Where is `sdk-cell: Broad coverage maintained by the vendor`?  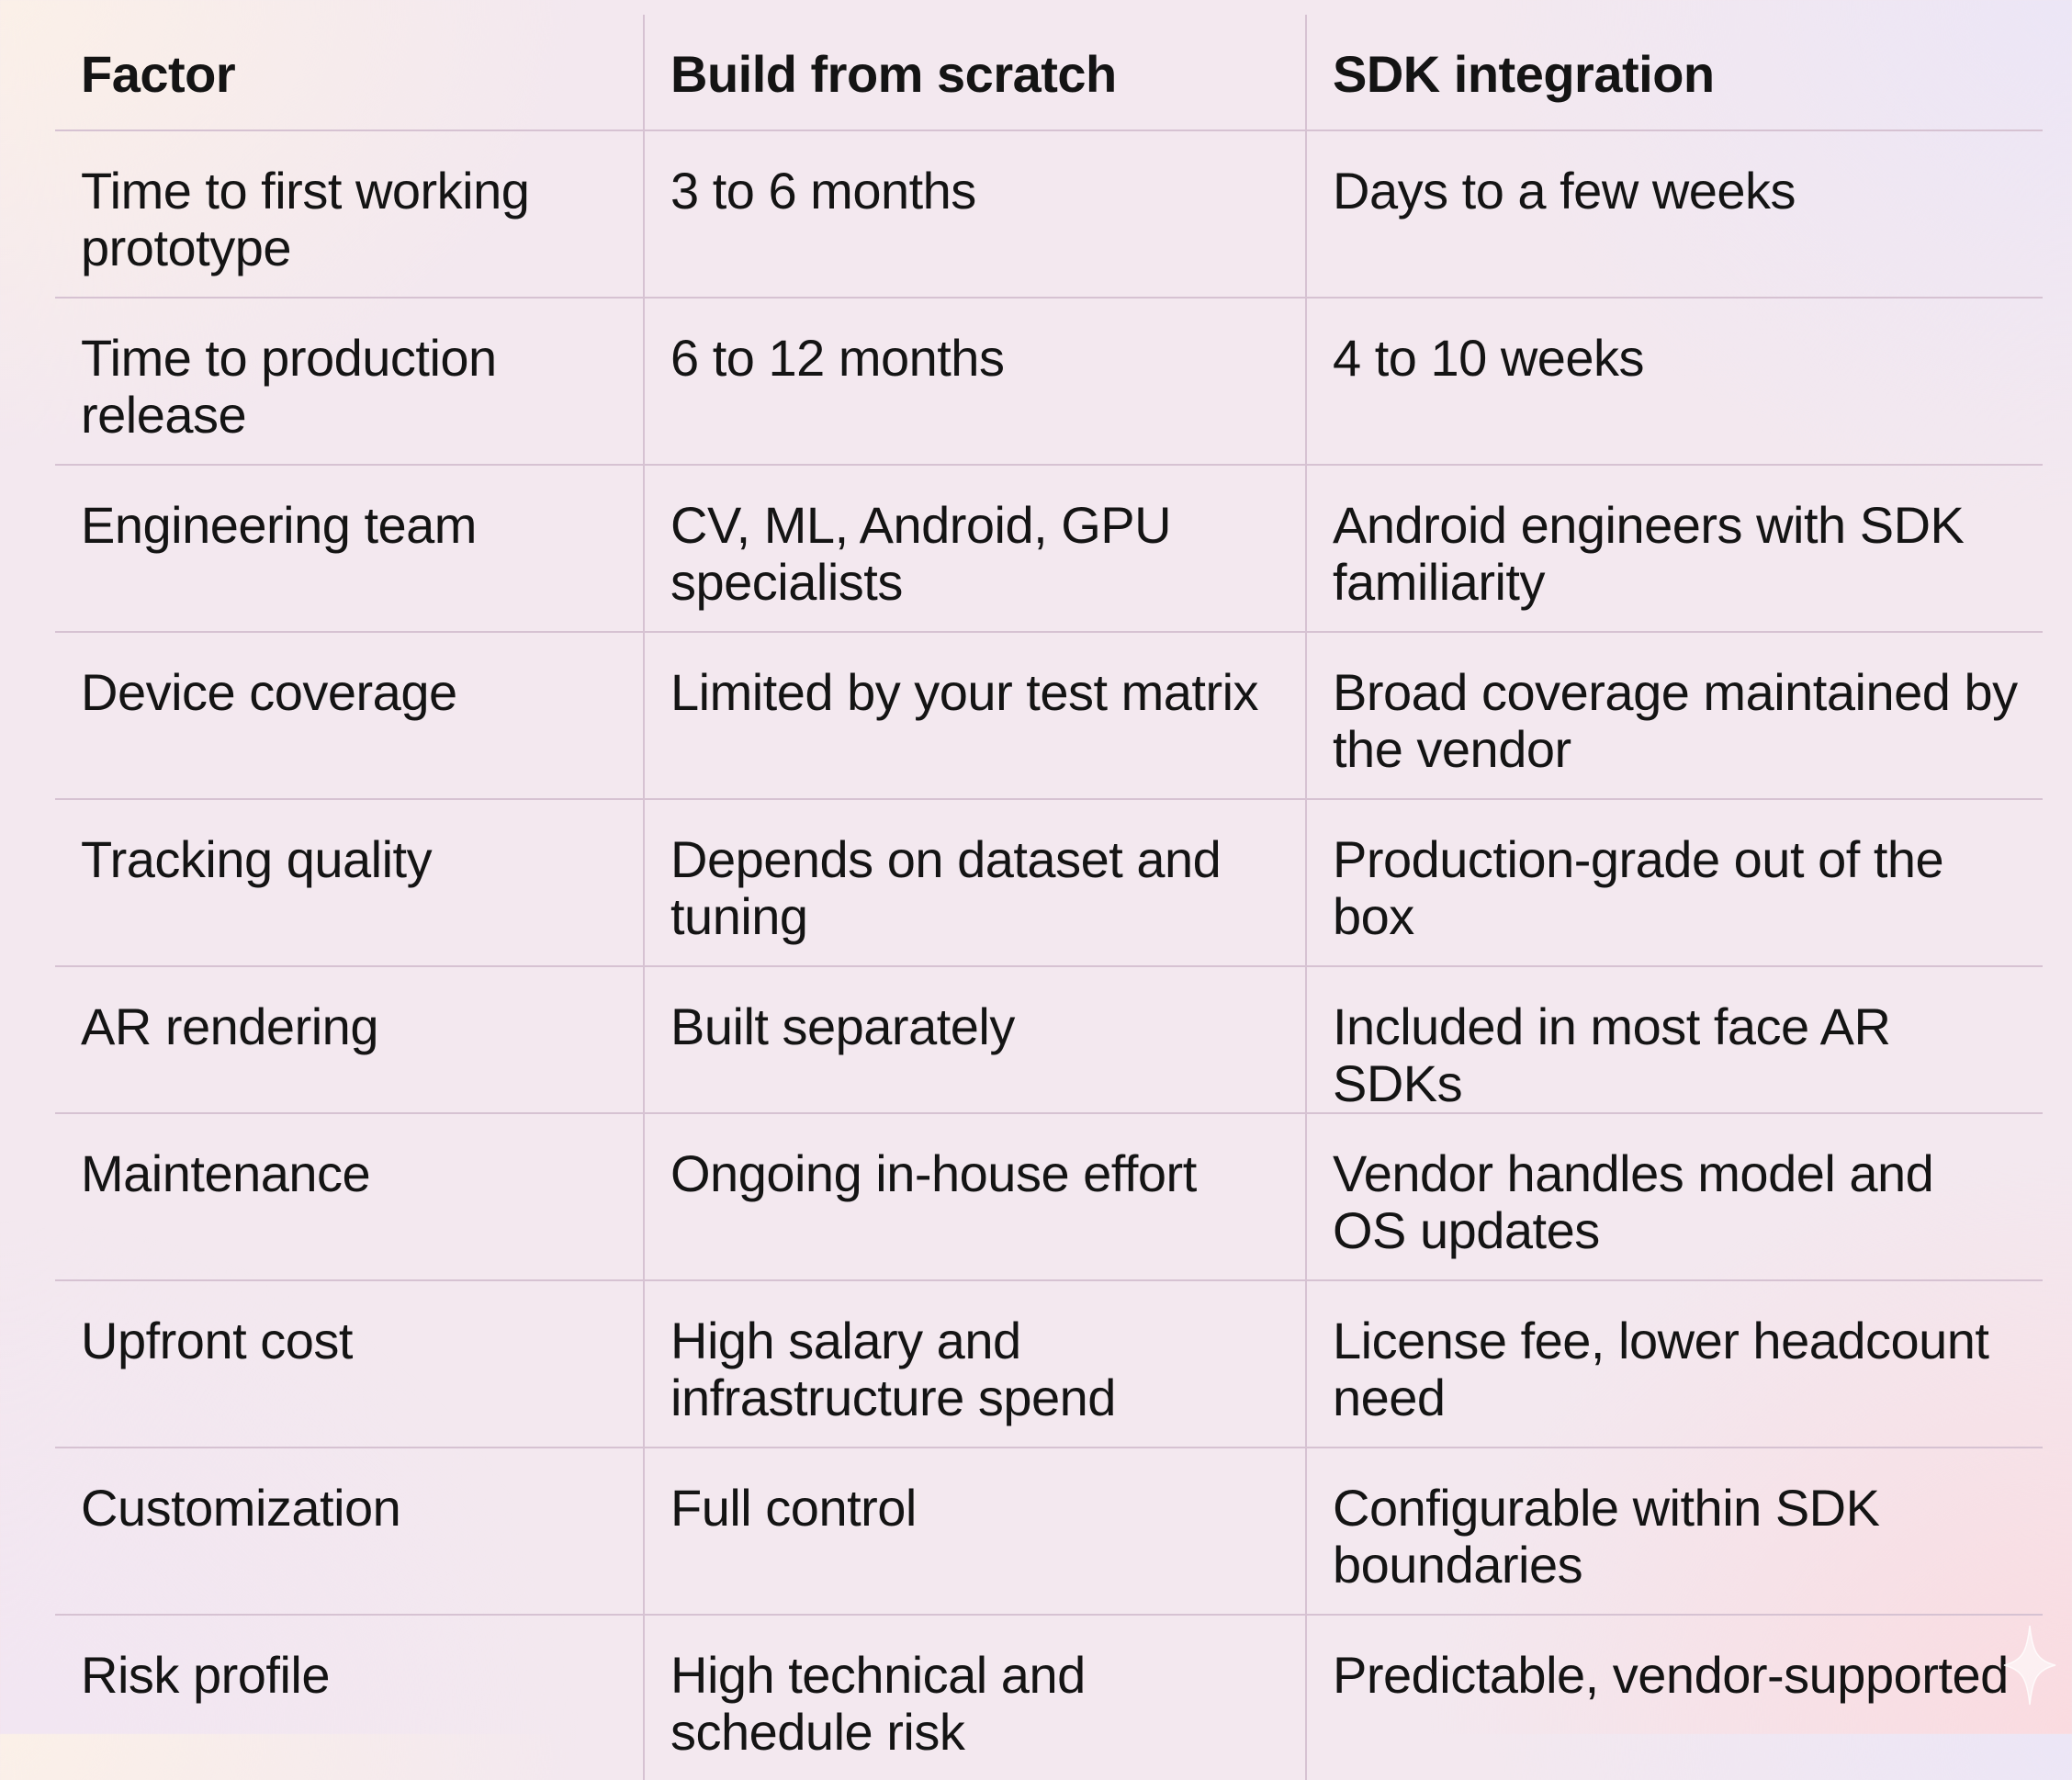
sdk-cell: Broad coverage maintained by the vendor is located at coordinates (1675, 716).